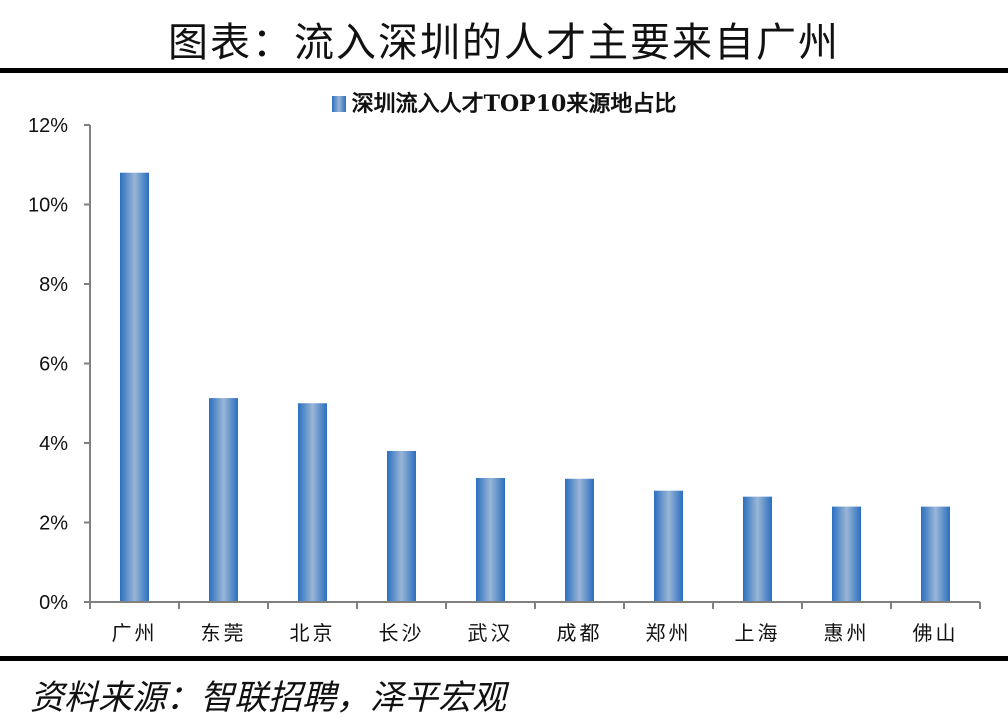  I want to click on source-note: 资料来源：智联招聘，泽平宏观, so click(268, 698).